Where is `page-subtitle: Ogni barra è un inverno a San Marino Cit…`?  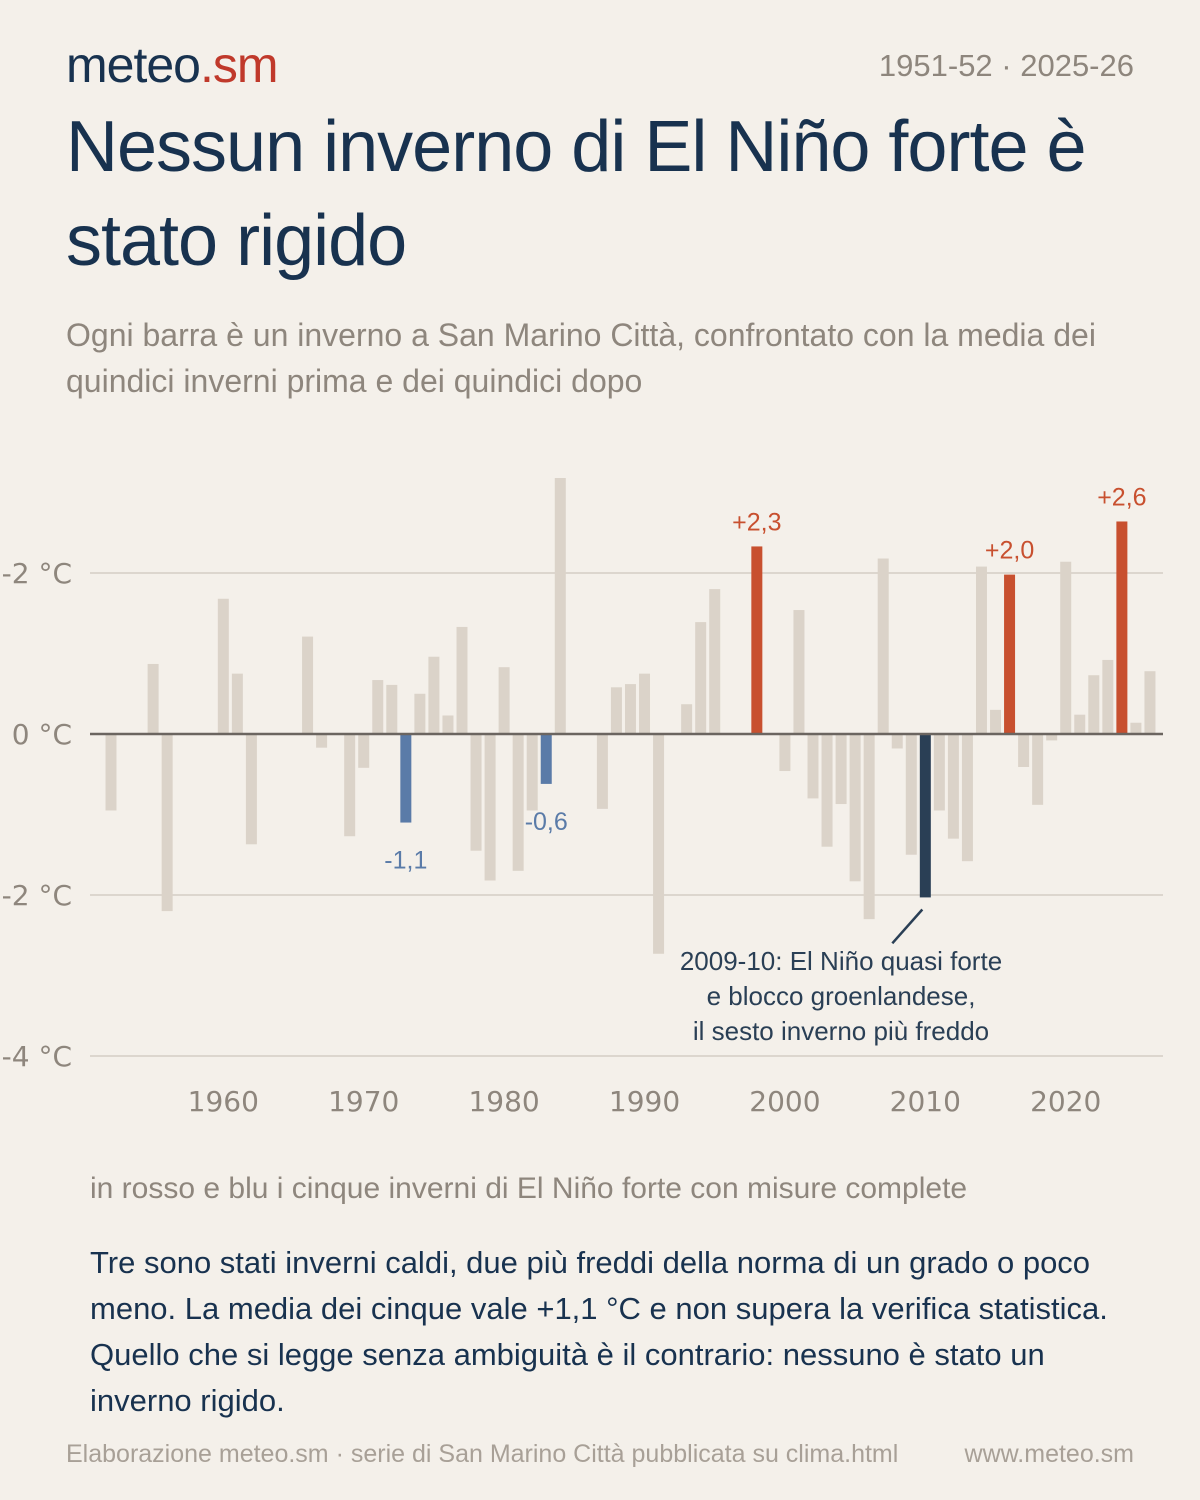
page-subtitle: Ogni barra è un inverno a San Marino Cit… is located at coordinates (581, 358).